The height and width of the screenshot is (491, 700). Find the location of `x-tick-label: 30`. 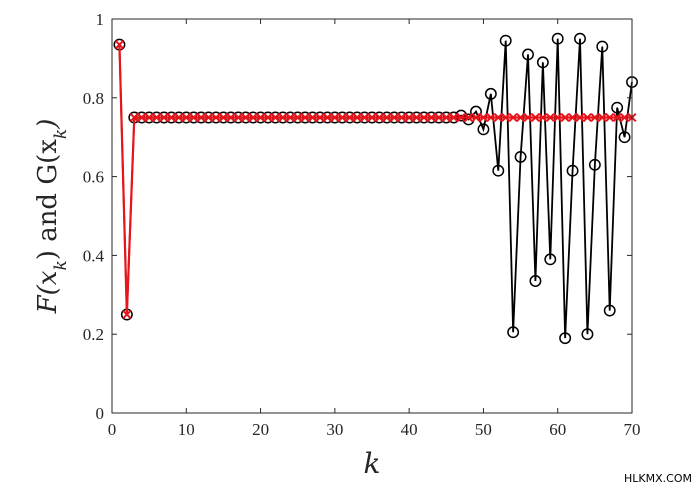

x-tick-label: 30 is located at coordinates (334, 429).